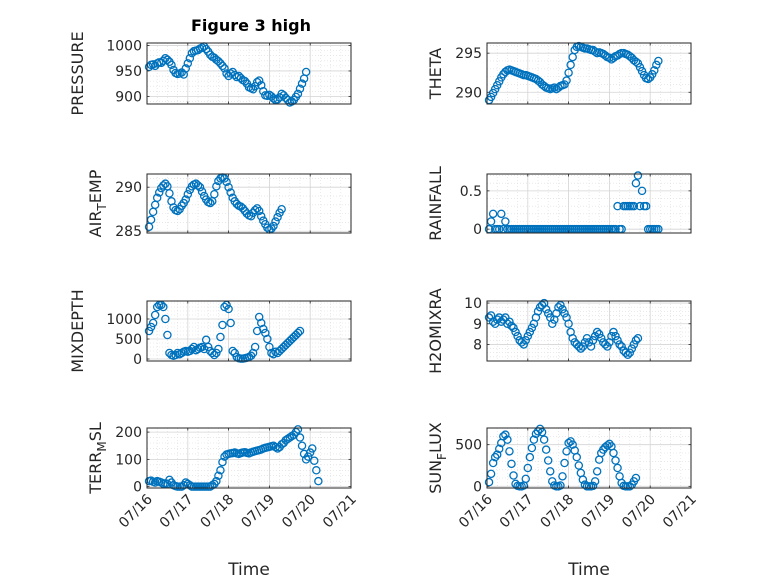 This screenshot has width=778, height=583. I want to click on subplot-pressure: 900 950 1000 PRESSURE, so click(210, 73).